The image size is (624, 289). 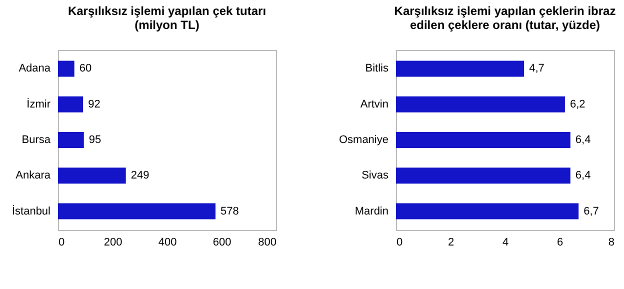 I want to click on y-tick-label: Ankara, so click(x=34, y=176).